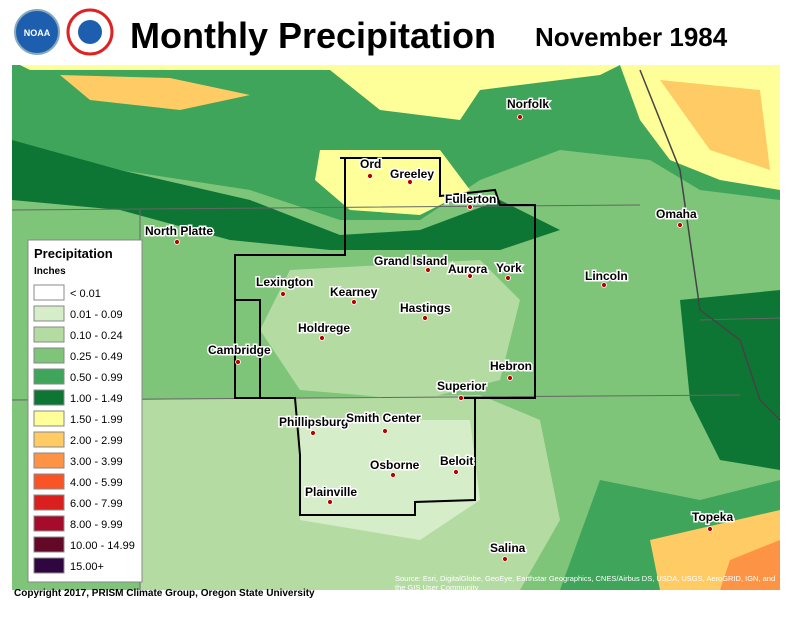 The height and width of the screenshot is (617, 792). What do you see at coordinates (96, 483) in the screenshot?
I see `legend-label: 4.00 - 5.99` at bounding box center [96, 483].